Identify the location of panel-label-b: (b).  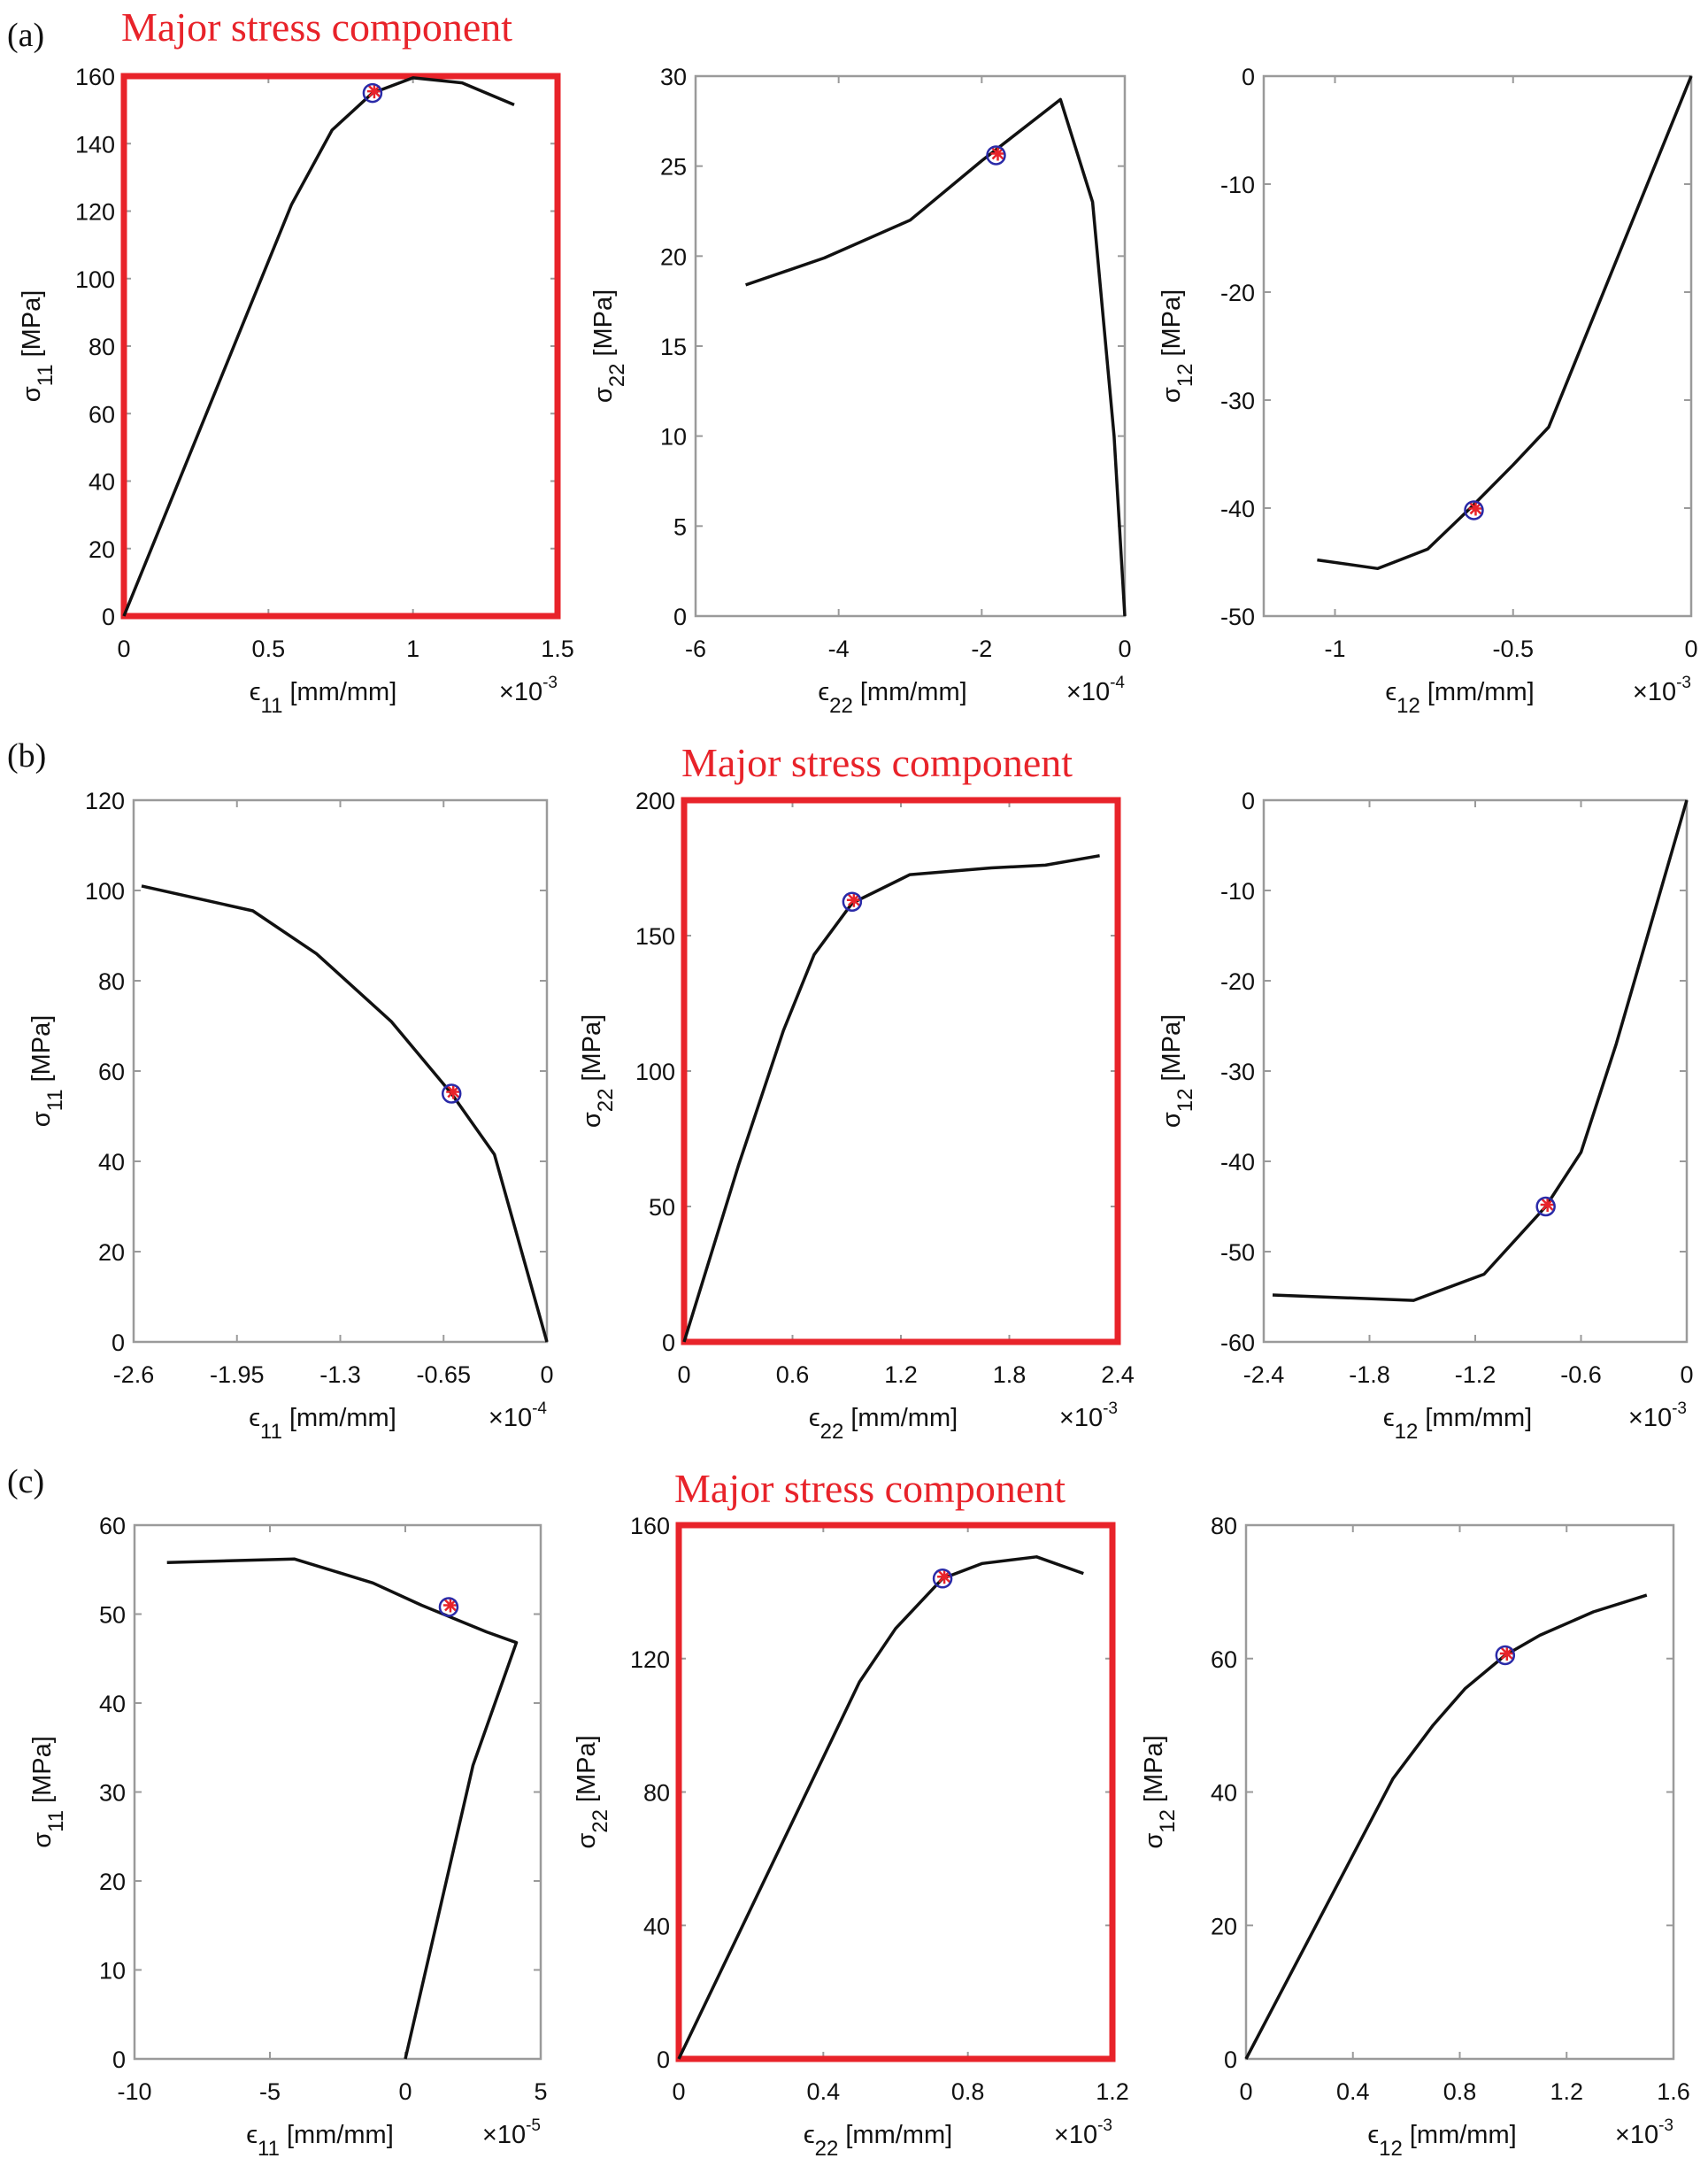
(26, 756).